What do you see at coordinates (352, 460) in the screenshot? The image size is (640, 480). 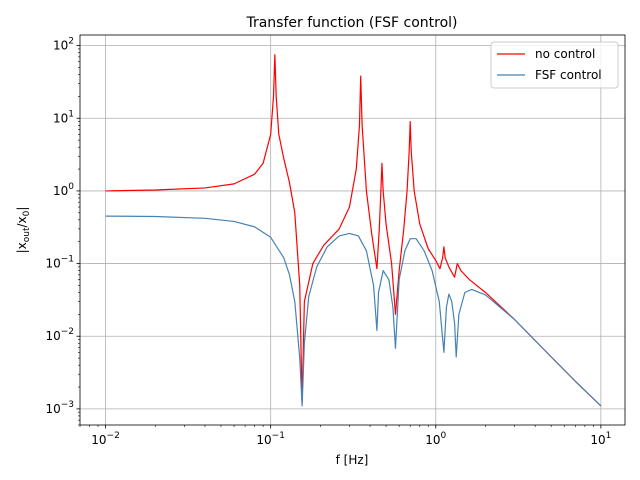 I see `x-axis-label: f [Hz]` at bounding box center [352, 460].